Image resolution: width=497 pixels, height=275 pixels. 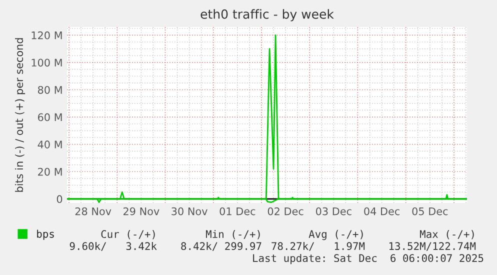 I want to click on text: Last update: Sat Dec 6 06:00:07 2025, so click(x=368, y=259).